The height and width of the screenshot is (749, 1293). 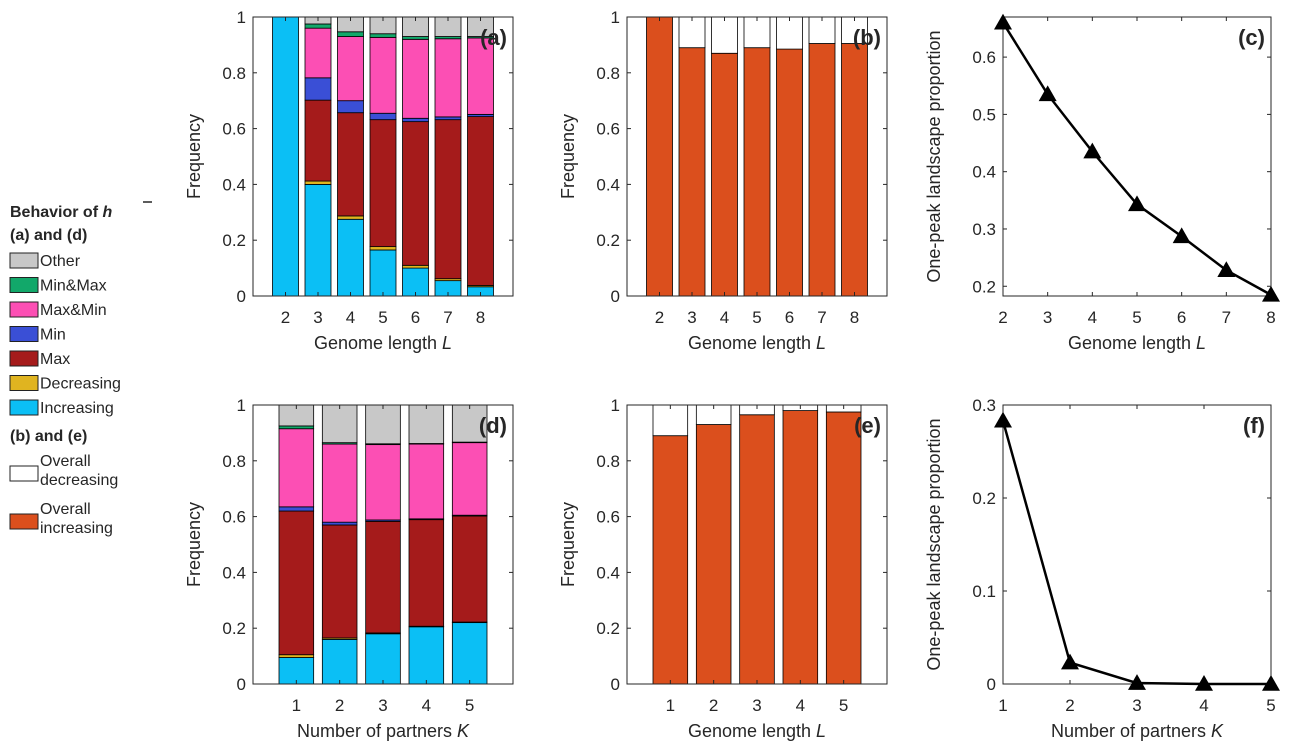 I want to click on xlabel-b: Genome length L, so click(x=757, y=343).